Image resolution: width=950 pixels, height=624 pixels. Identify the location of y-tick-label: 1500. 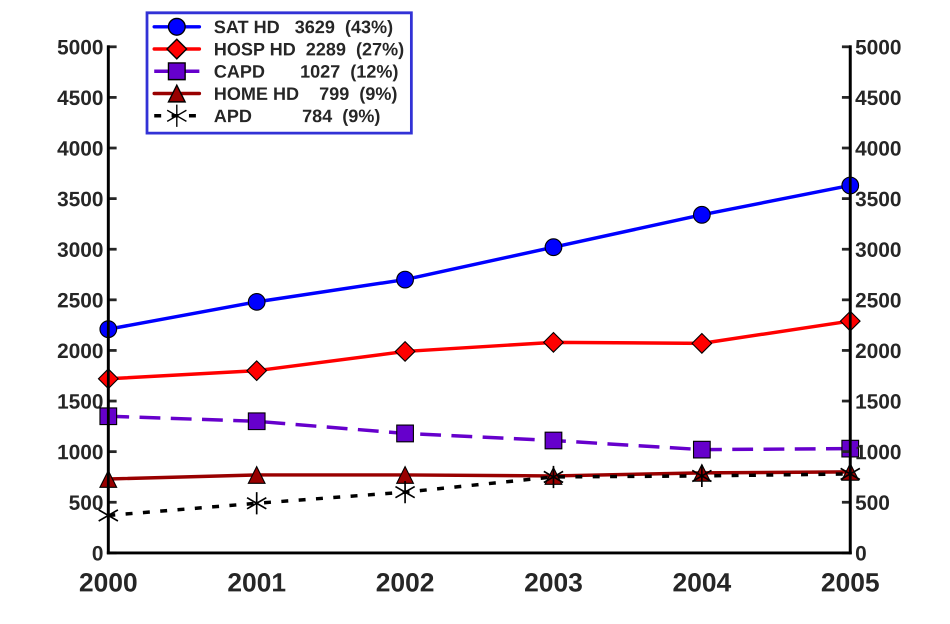
(80, 401).